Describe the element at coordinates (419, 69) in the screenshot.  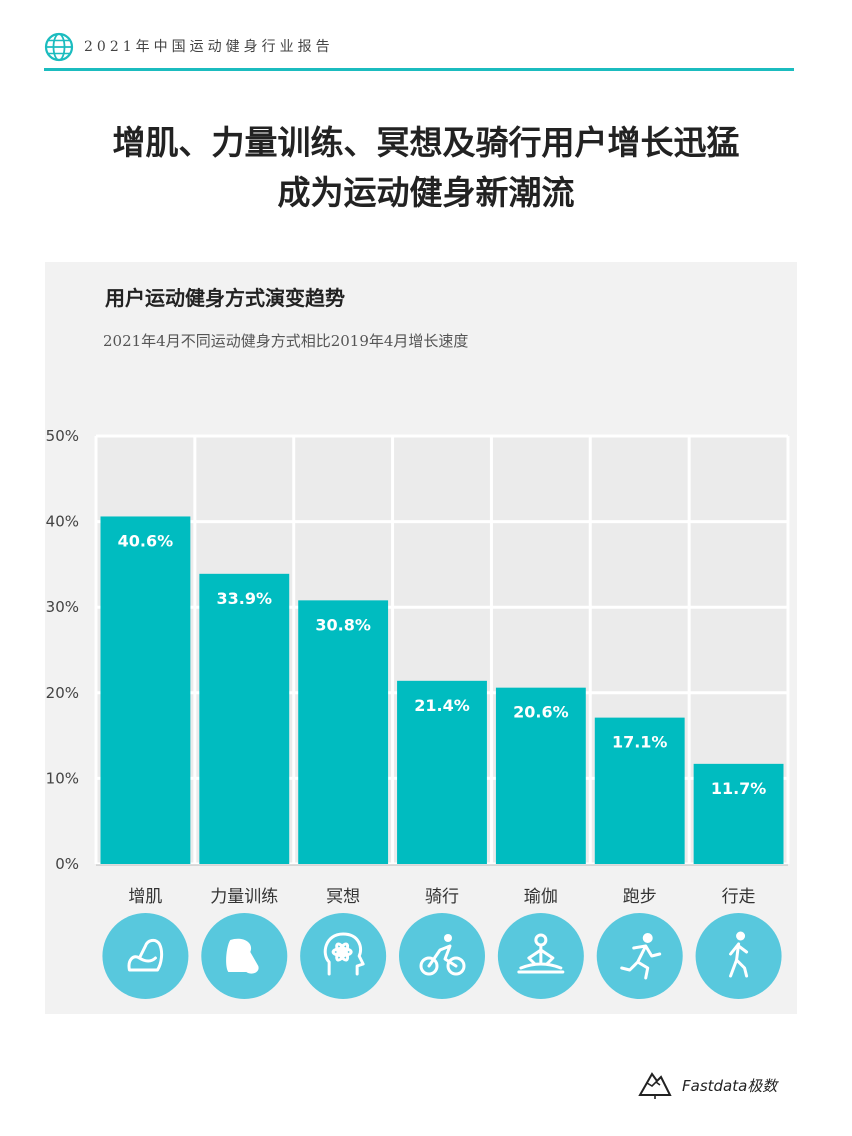
I see `header-divider` at that location.